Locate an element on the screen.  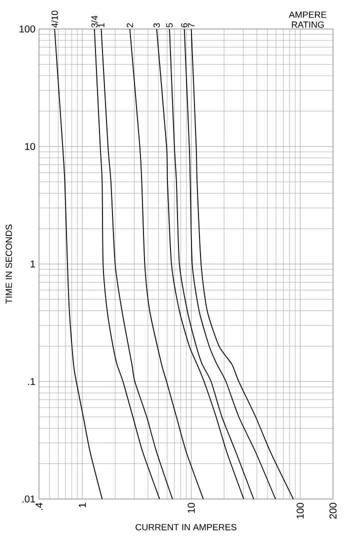
text: 3 is located at coordinates (156, 25).